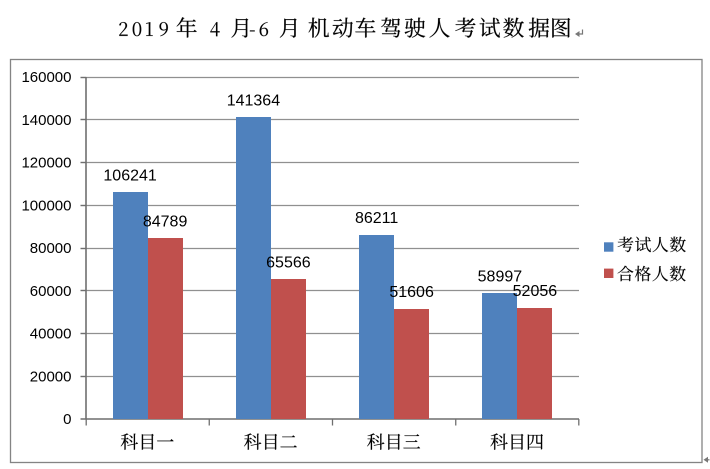 Image resolution: width=710 pixels, height=469 pixels. I want to click on svg-text: 51606, so click(411, 292).